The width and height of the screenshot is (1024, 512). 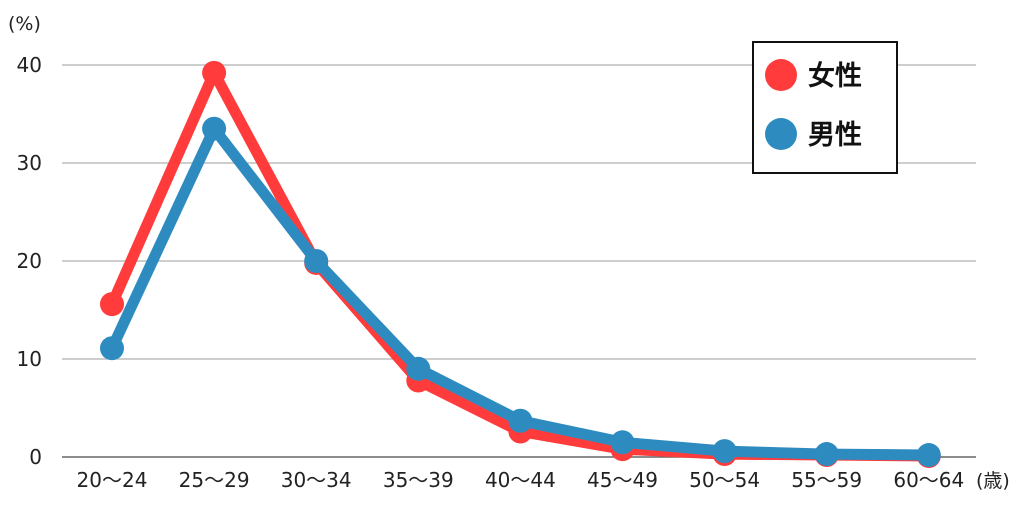 What do you see at coordinates (214, 480) in the screenshot?
I see `x-tick-label: 25〜29` at bounding box center [214, 480].